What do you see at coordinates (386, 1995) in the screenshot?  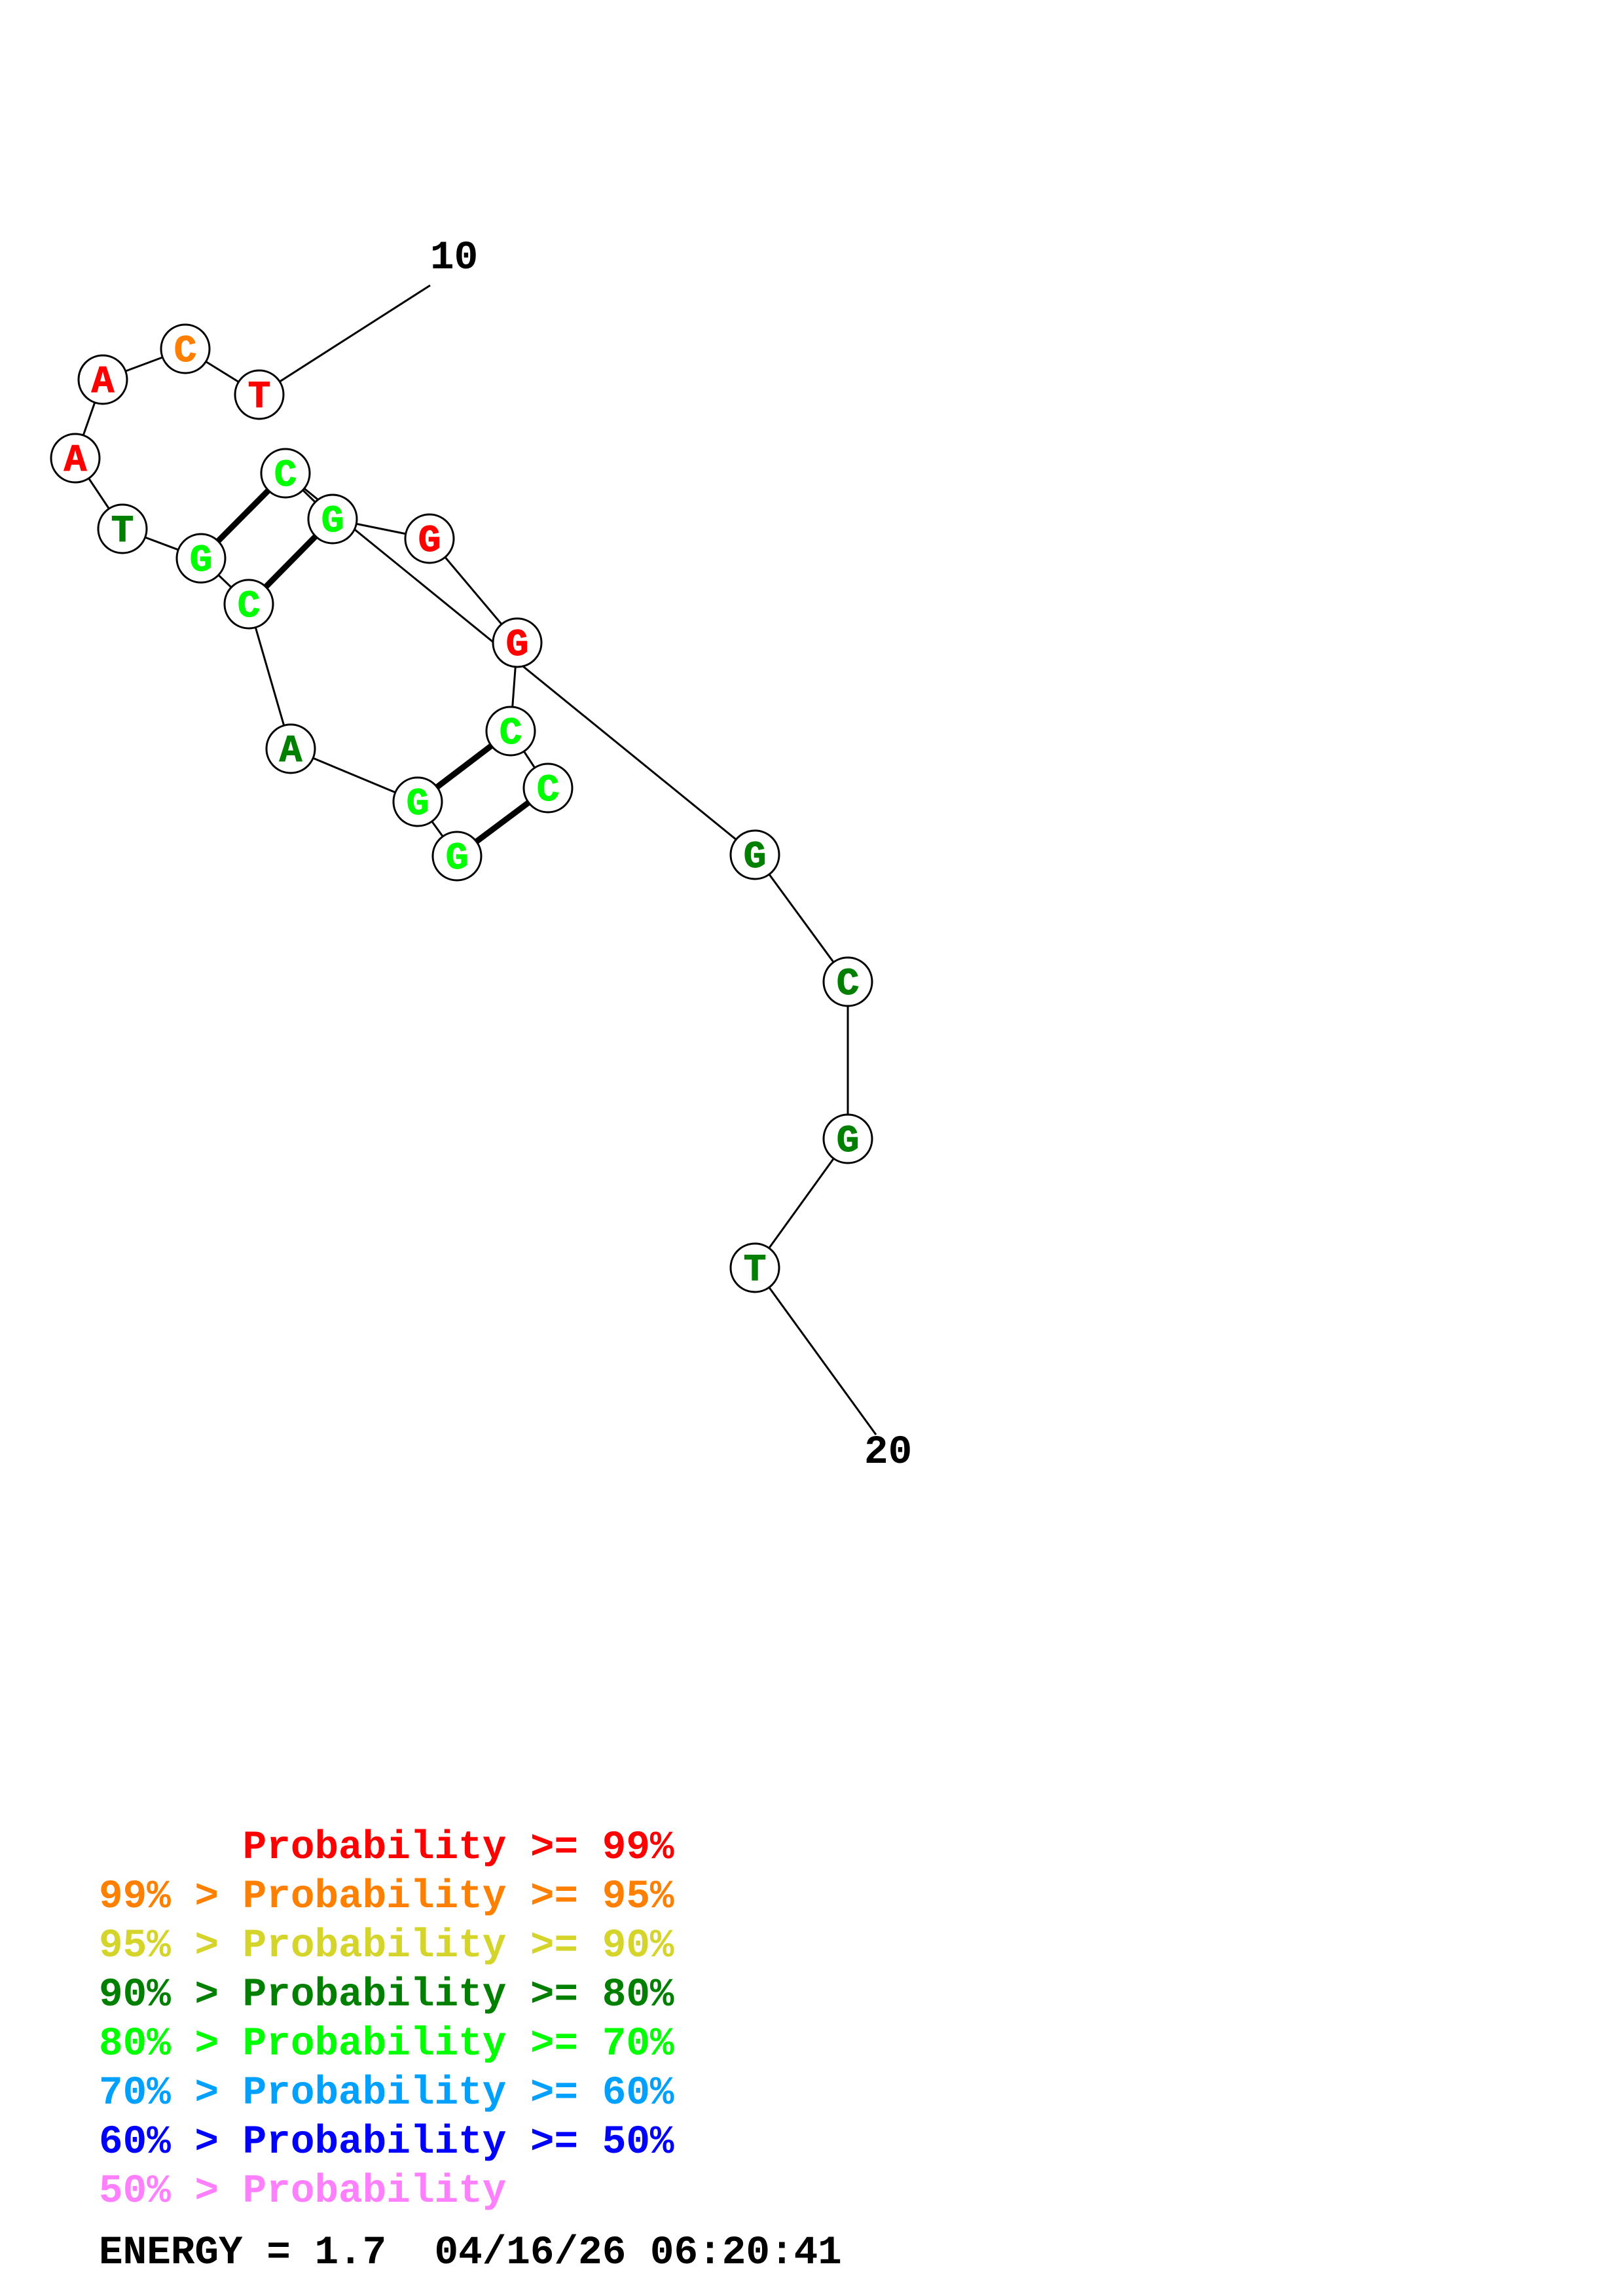 I see `legend-line-80: 90% > Probability >= 80%` at bounding box center [386, 1995].